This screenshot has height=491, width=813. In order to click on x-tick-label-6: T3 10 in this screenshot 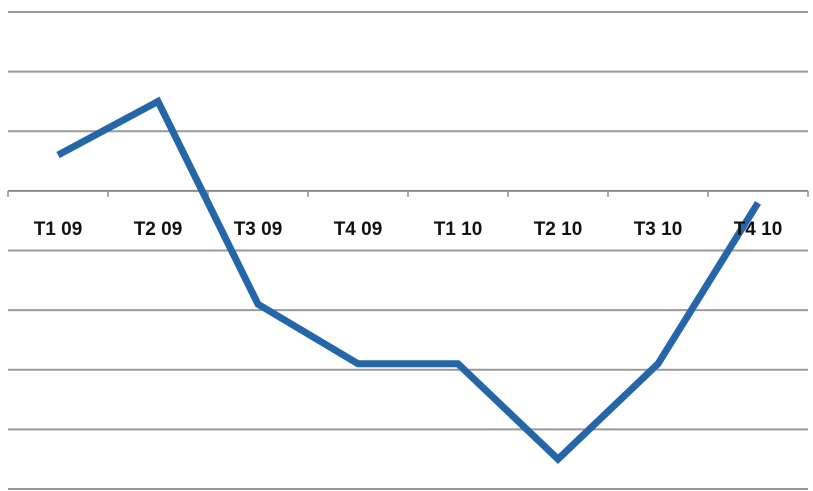, I will do `click(658, 229)`.